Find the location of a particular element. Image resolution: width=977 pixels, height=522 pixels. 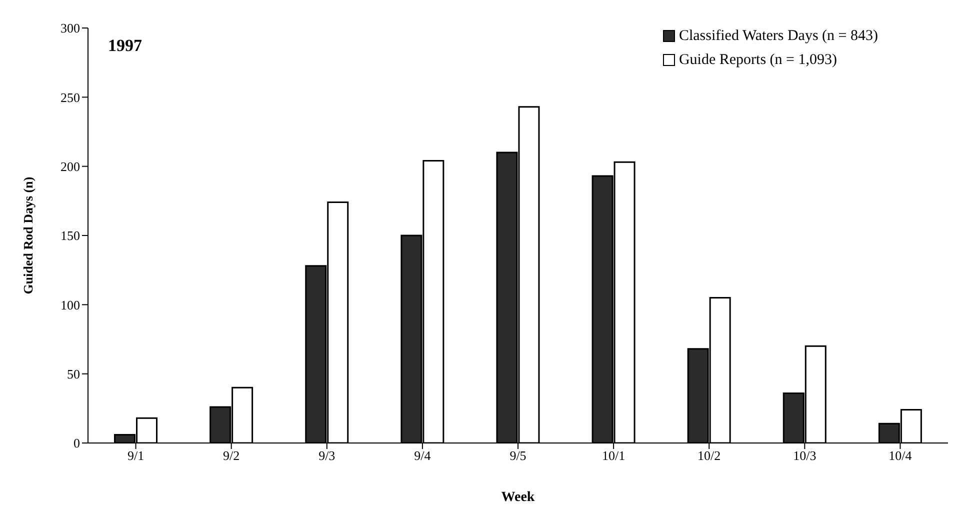

x-axis-title: Week is located at coordinates (518, 497).